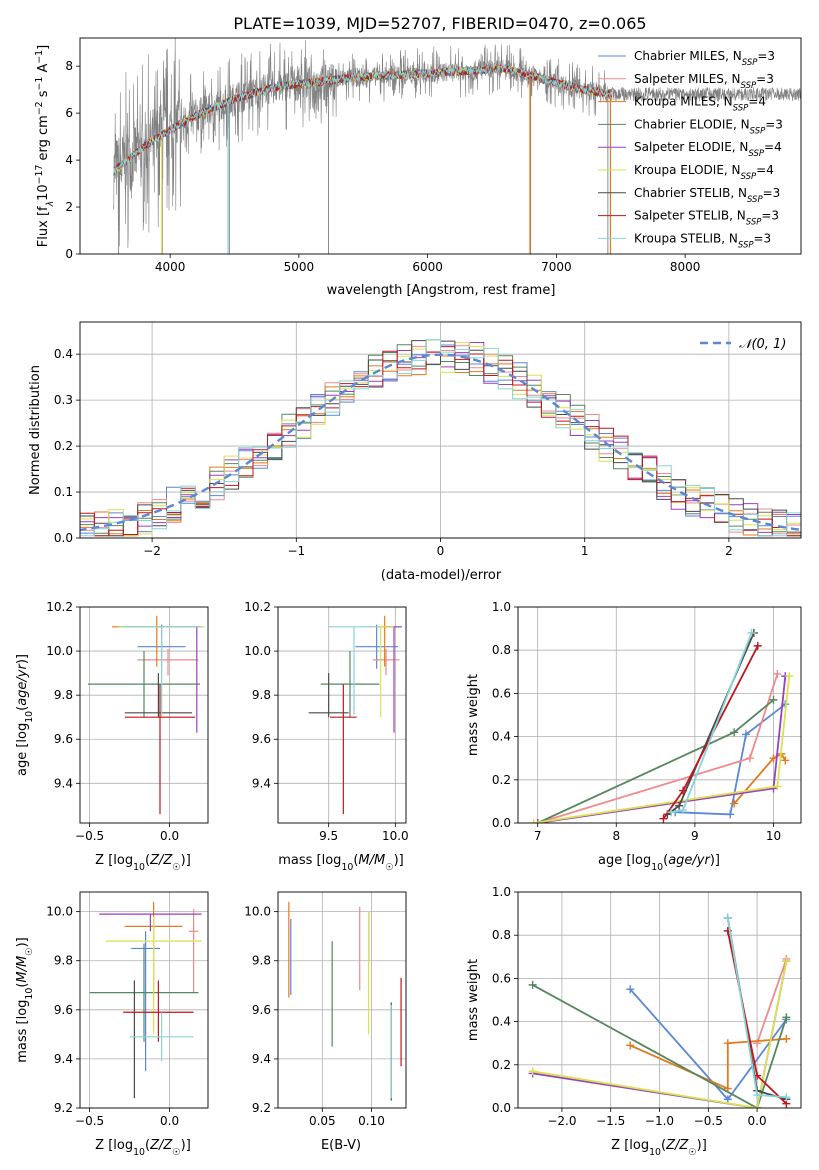 This screenshot has height=1170, width=819. I want to click on x-tick-label: 2, so click(729, 551).